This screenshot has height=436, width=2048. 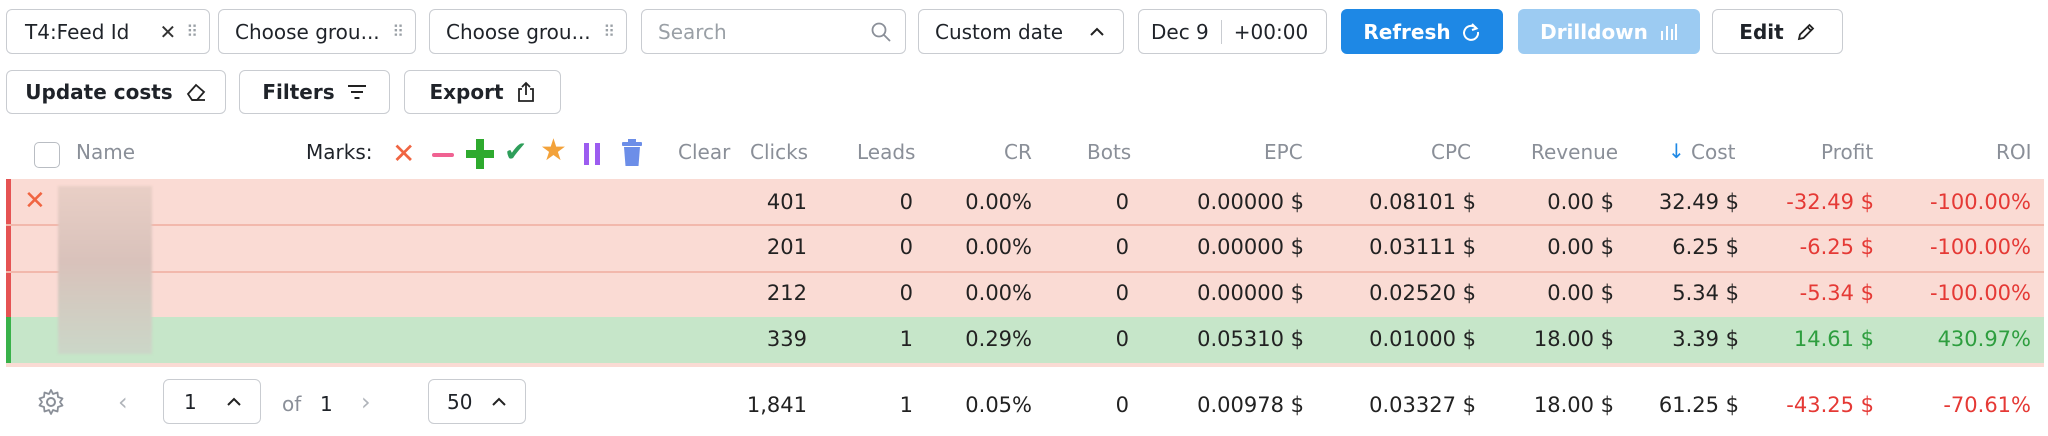 What do you see at coordinates (881, 31) in the screenshot?
I see `search-icon` at bounding box center [881, 31].